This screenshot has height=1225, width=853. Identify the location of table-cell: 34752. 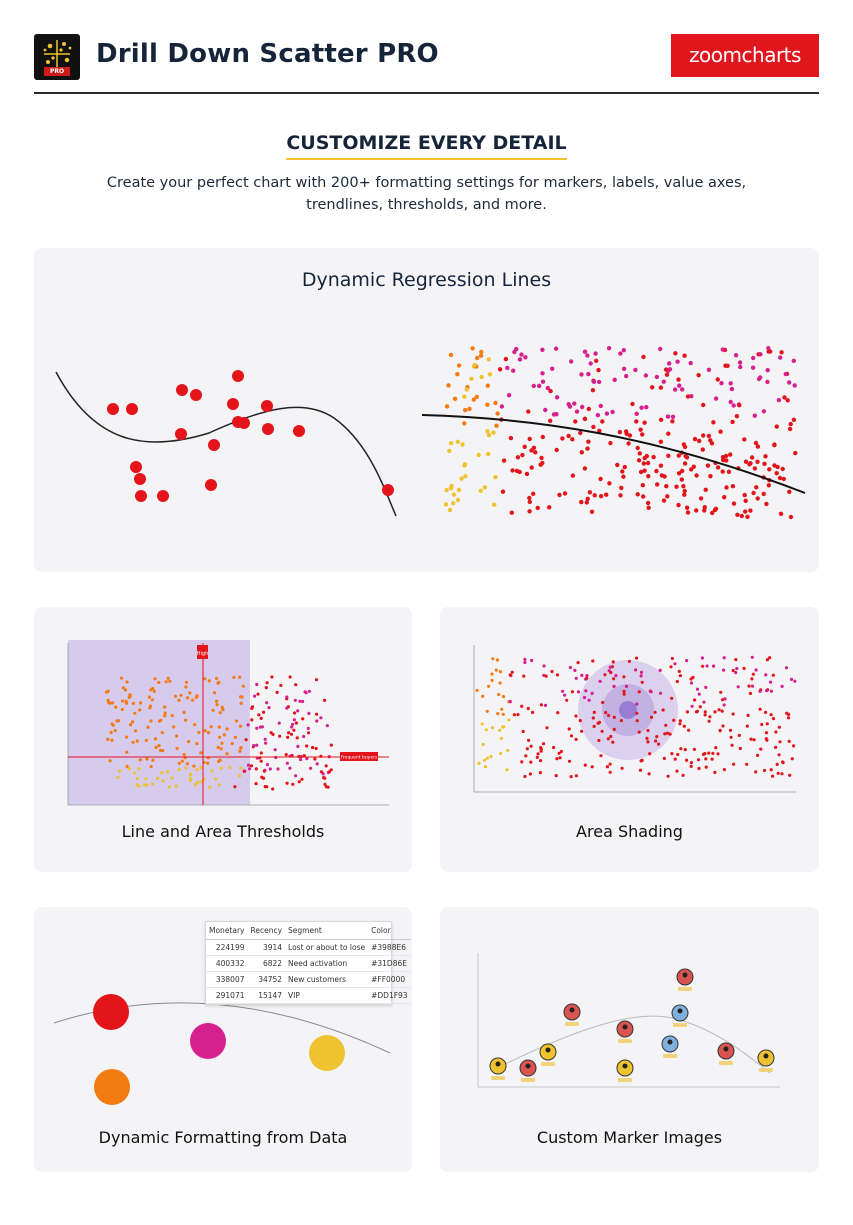
(266, 979).